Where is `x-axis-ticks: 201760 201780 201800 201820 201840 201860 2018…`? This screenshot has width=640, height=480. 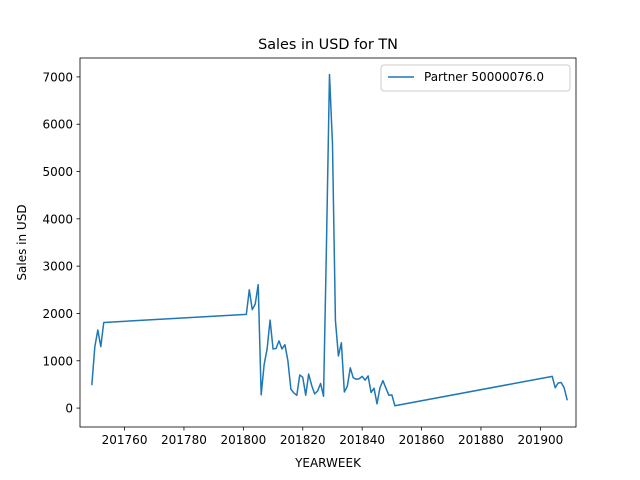
x-axis-ticks: 201760 201780 201800 201820 201840 201860 2018… is located at coordinates (332, 437).